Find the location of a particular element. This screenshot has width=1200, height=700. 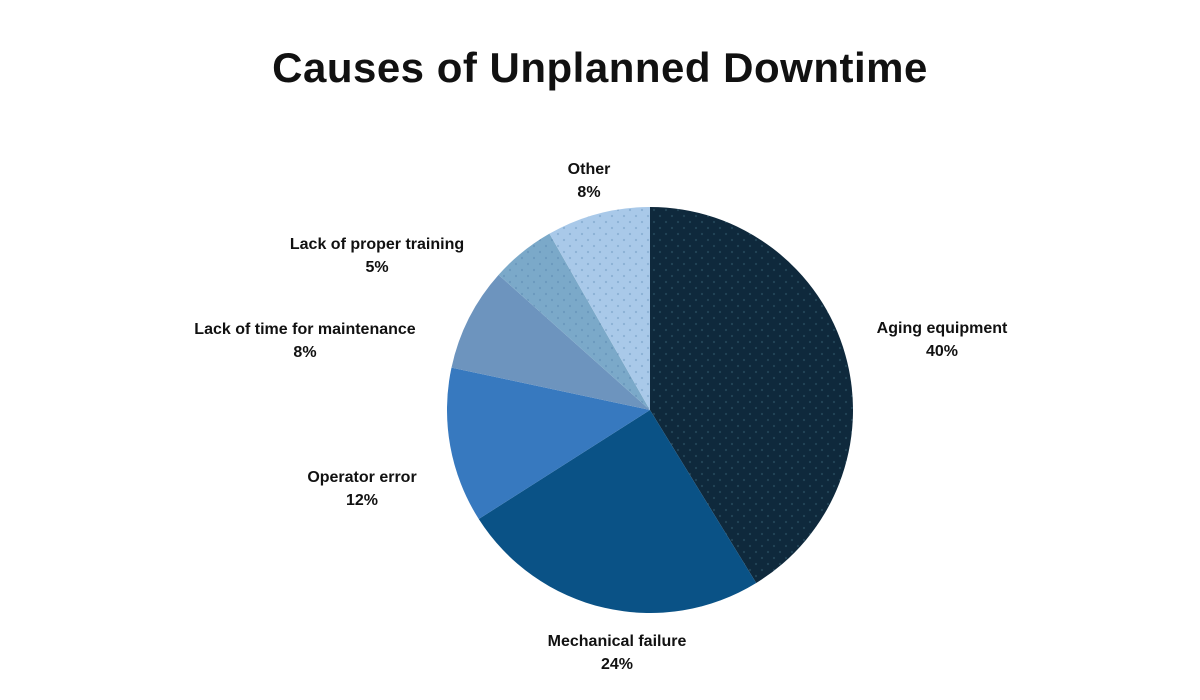

slice-label-percent: 12% is located at coordinates (362, 500).